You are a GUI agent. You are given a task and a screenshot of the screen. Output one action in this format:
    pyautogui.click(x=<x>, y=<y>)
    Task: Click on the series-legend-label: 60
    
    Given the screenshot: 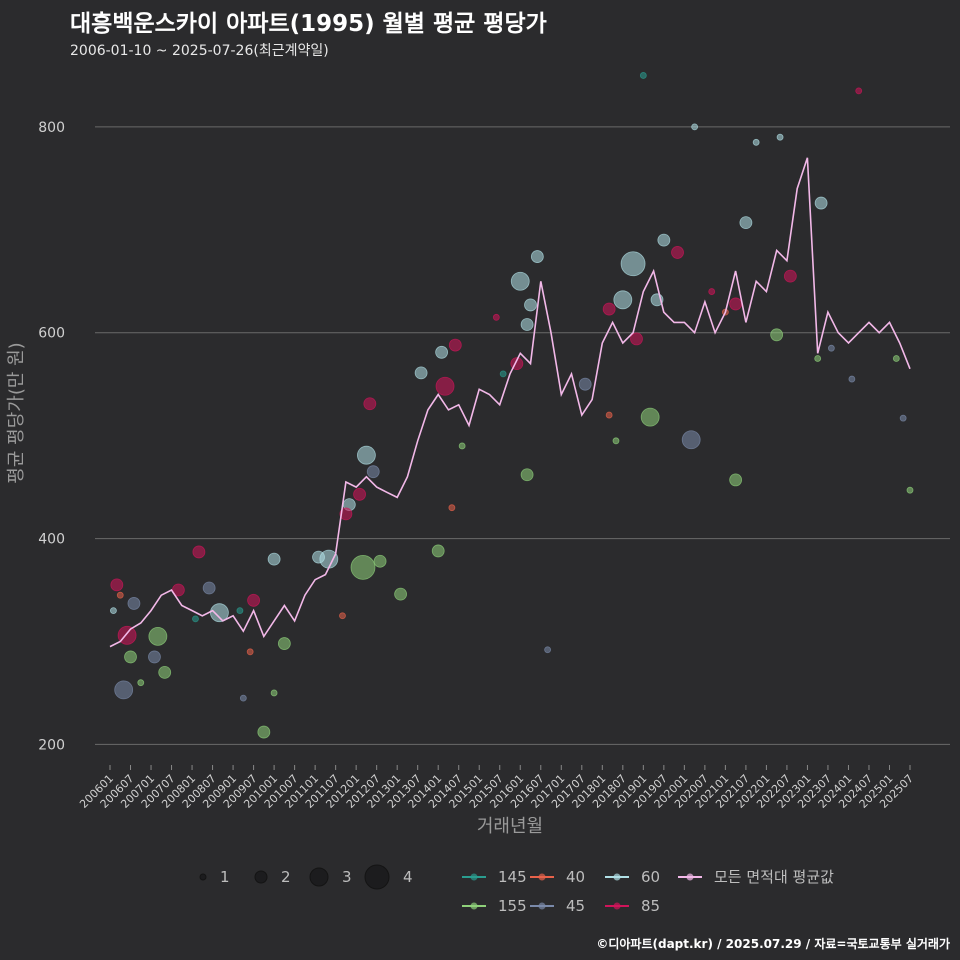 What is the action you would take?
    pyautogui.click(x=650, y=877)
    